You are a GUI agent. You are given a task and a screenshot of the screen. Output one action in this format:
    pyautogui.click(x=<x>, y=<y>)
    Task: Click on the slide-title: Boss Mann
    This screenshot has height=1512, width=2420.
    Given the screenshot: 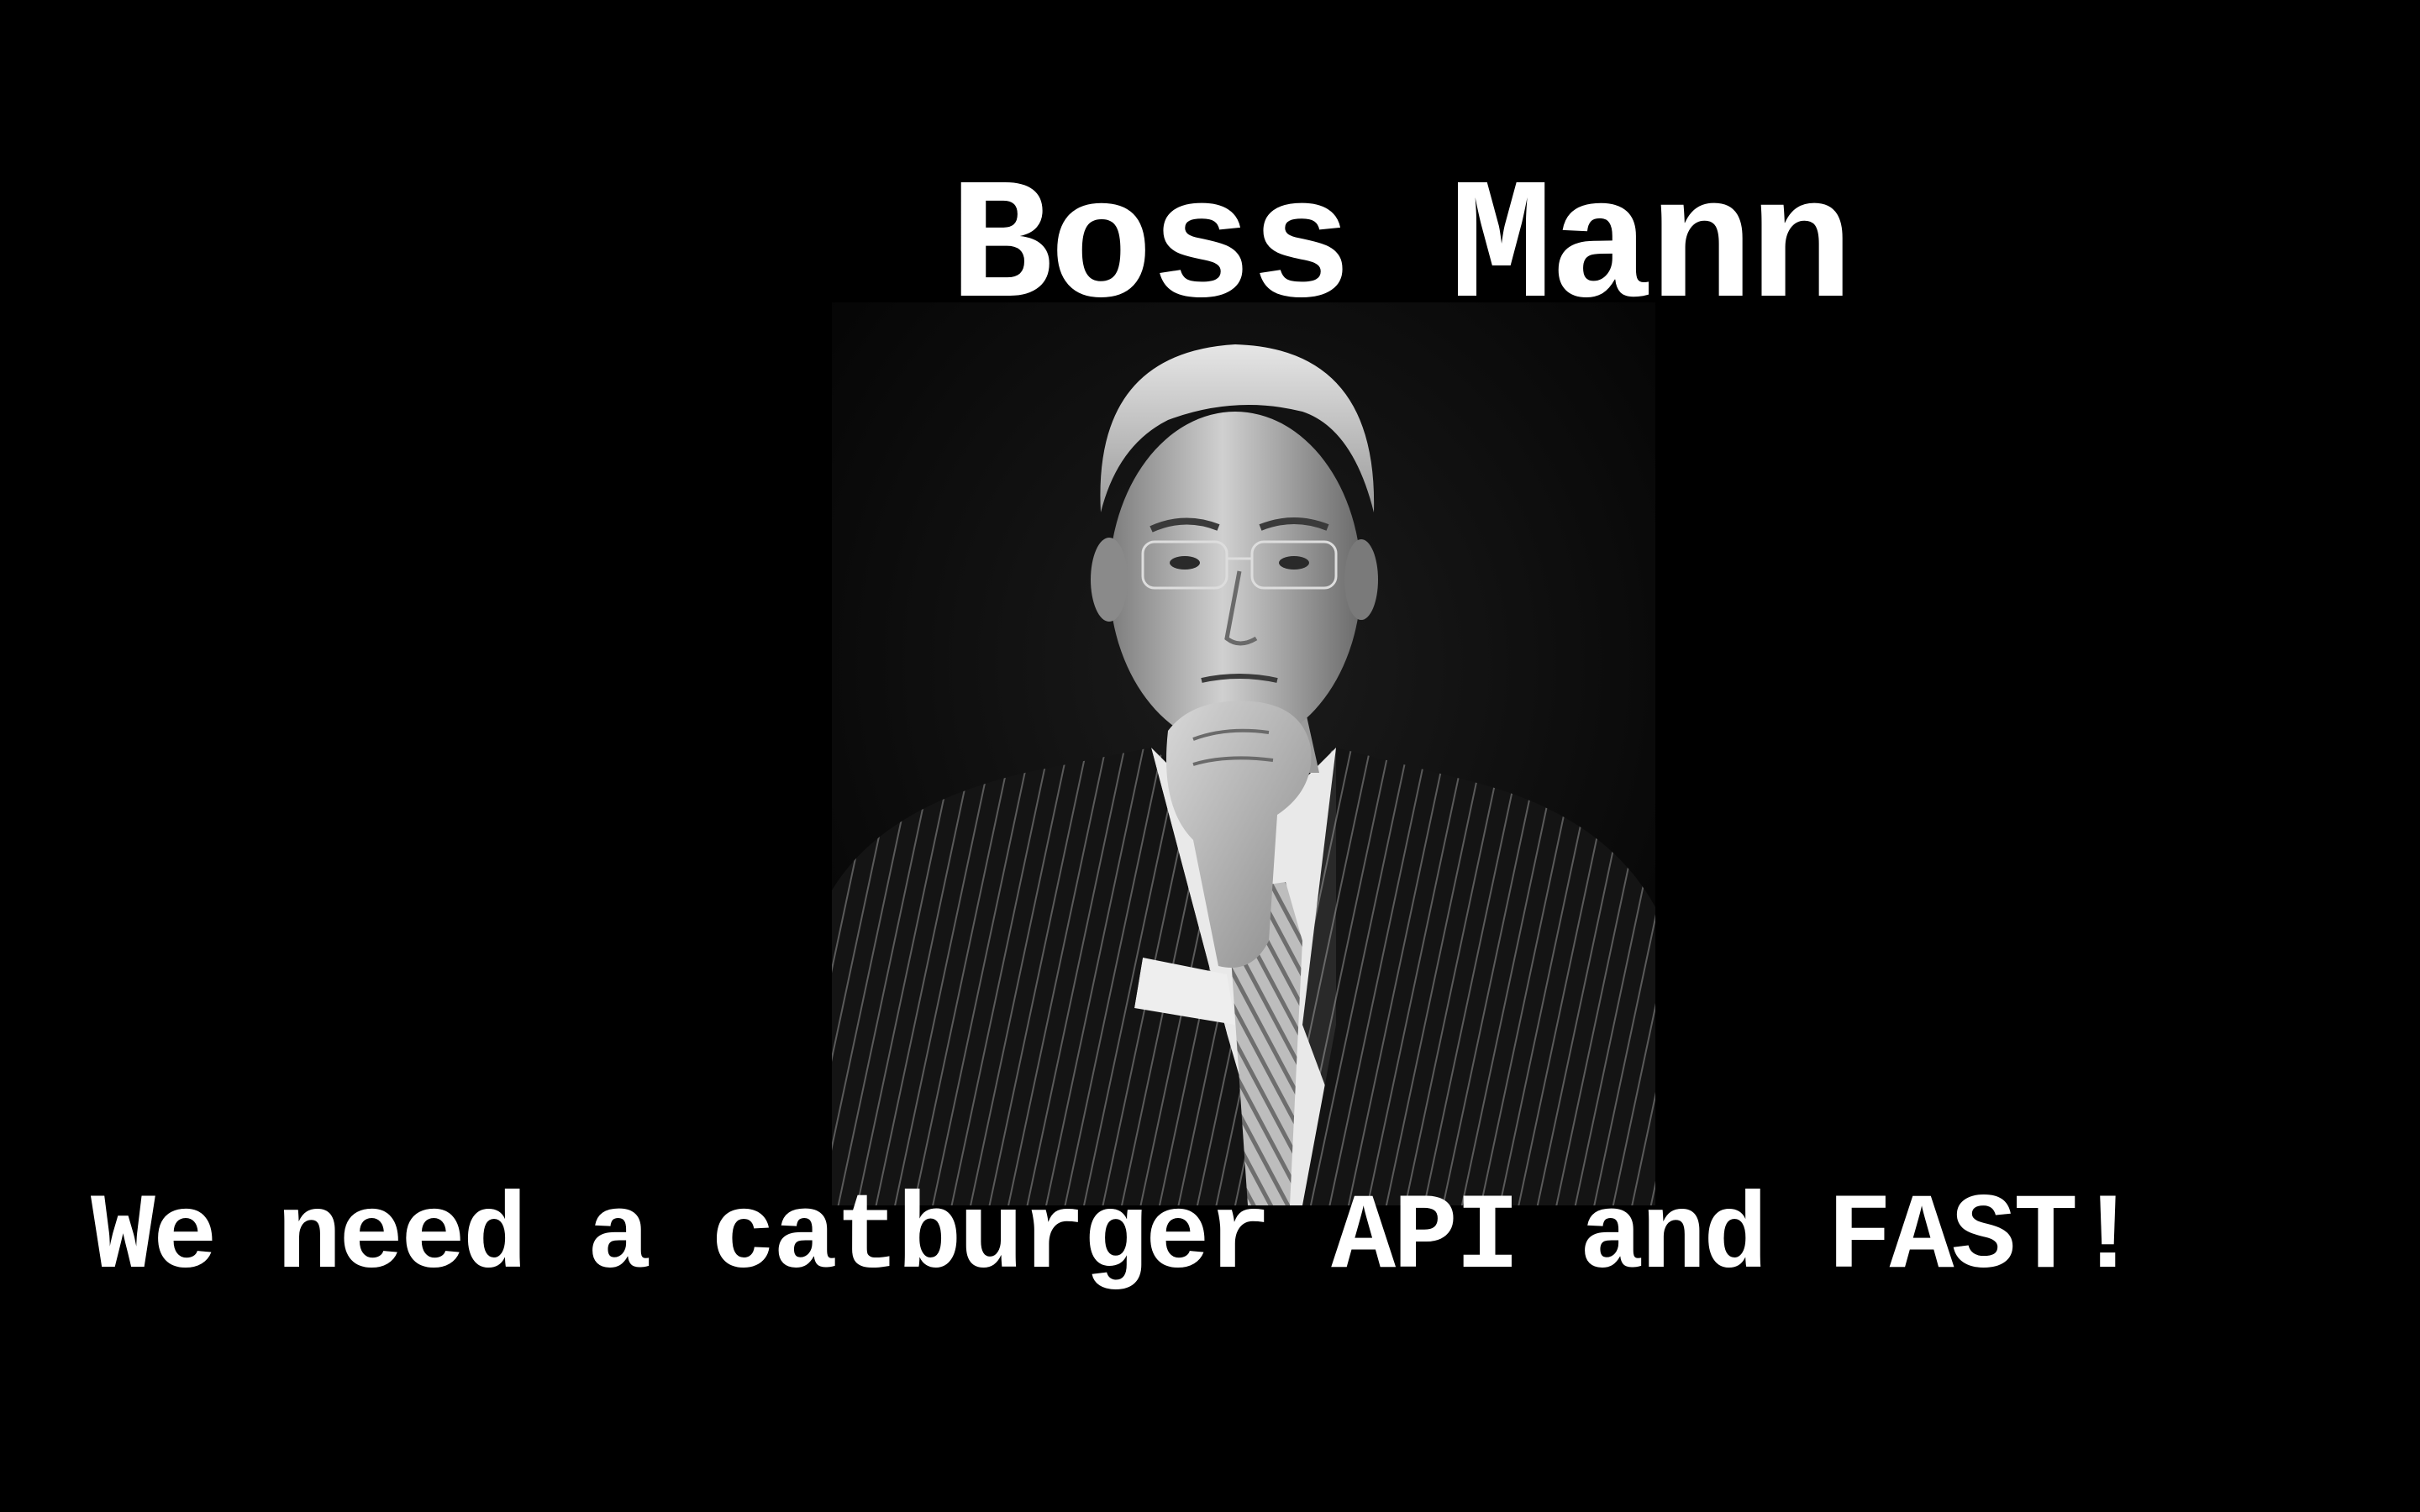 What is the action you would take?
    pyautogui.click(x=1402, y=250)
    